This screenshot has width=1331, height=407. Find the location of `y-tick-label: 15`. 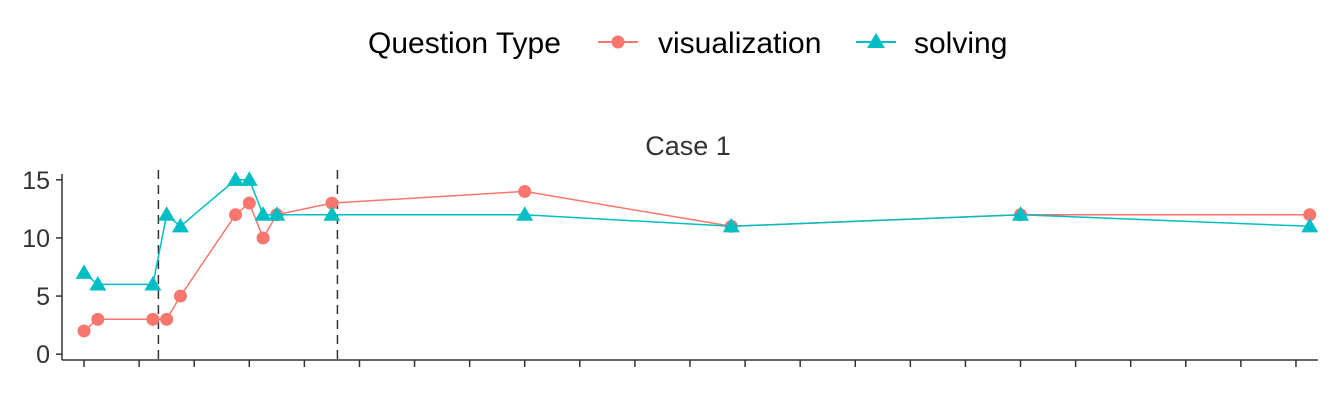

y-tick-label: 15 is located at coordinates (36, 181).